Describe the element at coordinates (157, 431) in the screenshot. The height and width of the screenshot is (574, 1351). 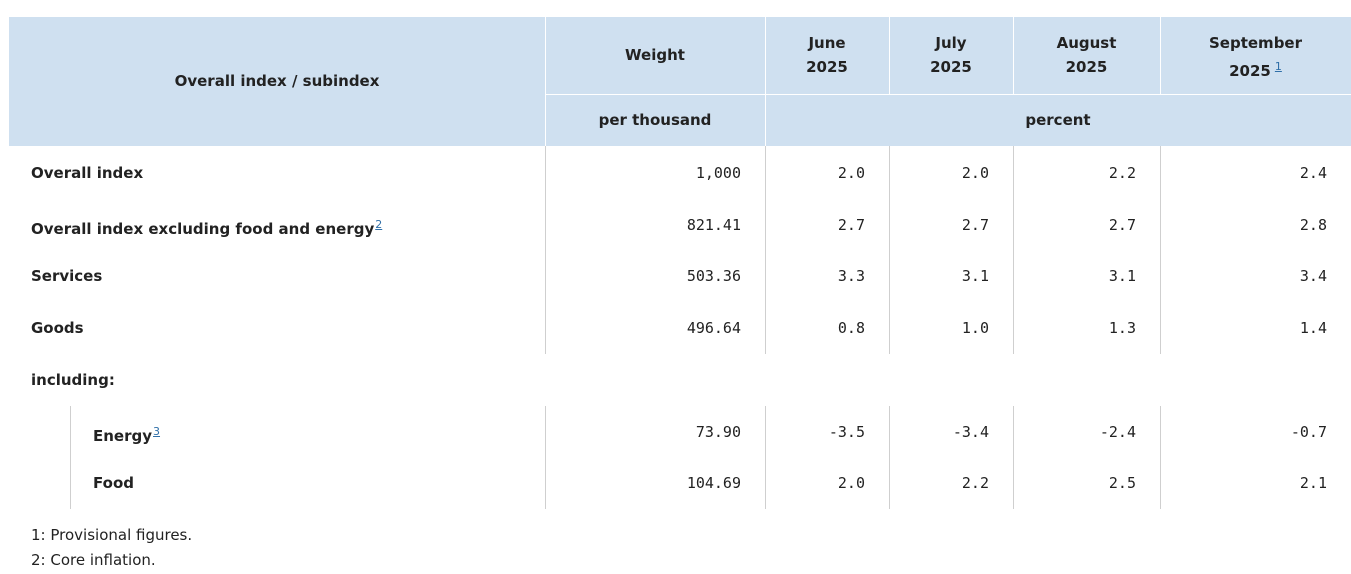
I see `footnote-link: 3` at that location.